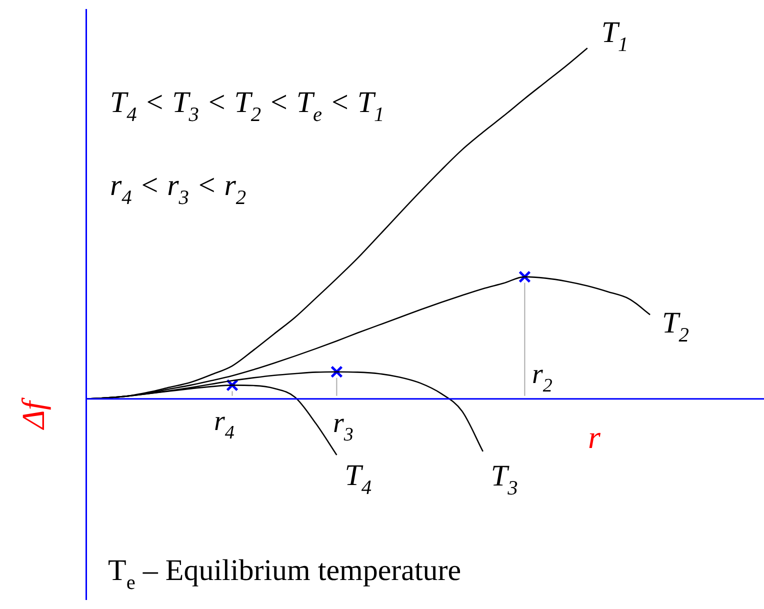 The width and height of the screenshot is (764, 609). I want to click on x-axis-title: r, so click(594, 437).